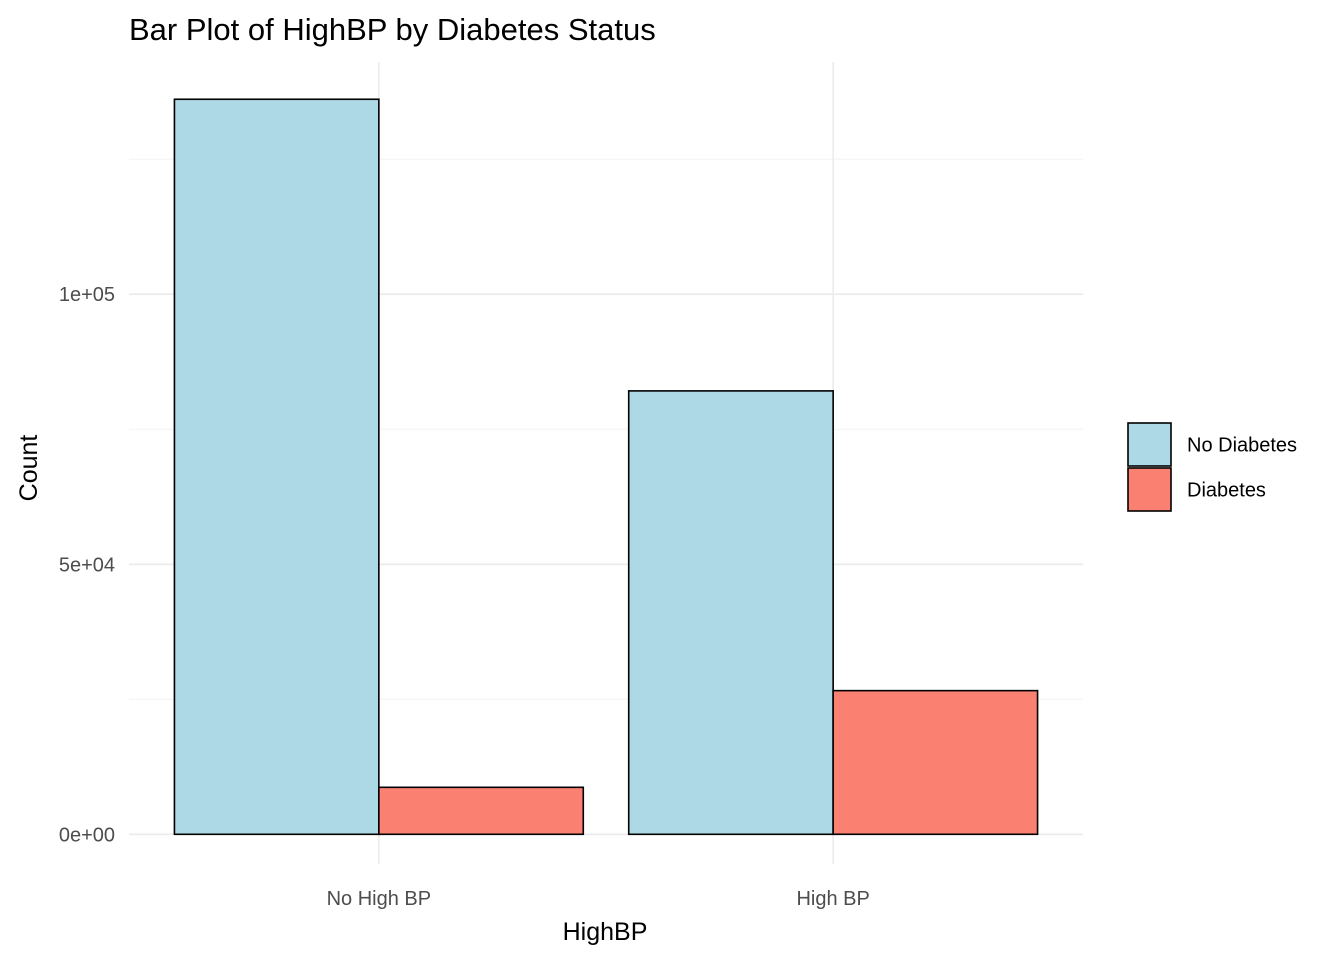 This screenshot has height=960, width=1344. What do you see at coordinates (1149, 444) in the screenshot?
I see `legend-key-no-diabetes` at bounding box center [1149, 444].